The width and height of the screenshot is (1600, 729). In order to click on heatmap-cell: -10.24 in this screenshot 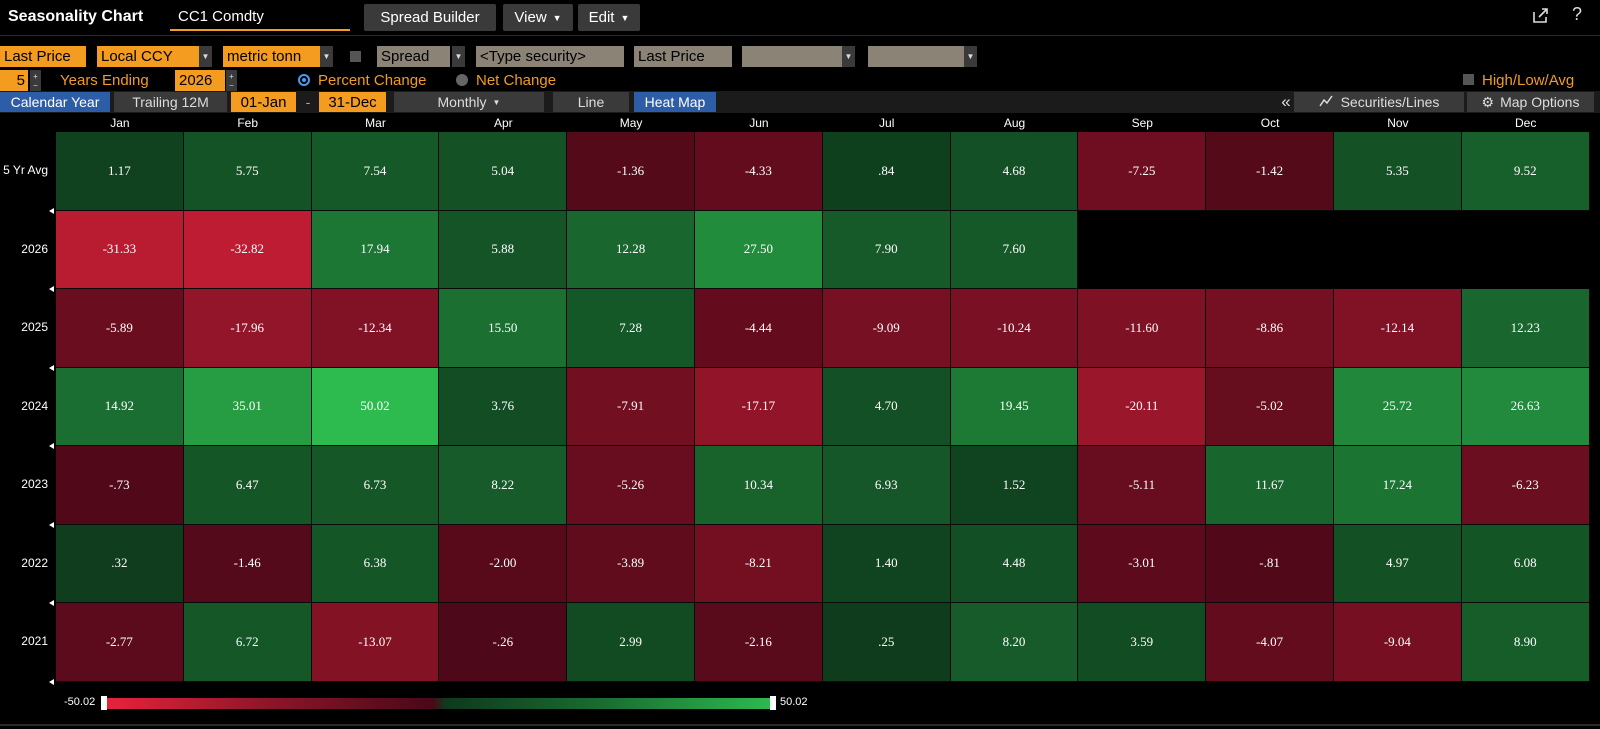, I will do `click(1014, 328)`.